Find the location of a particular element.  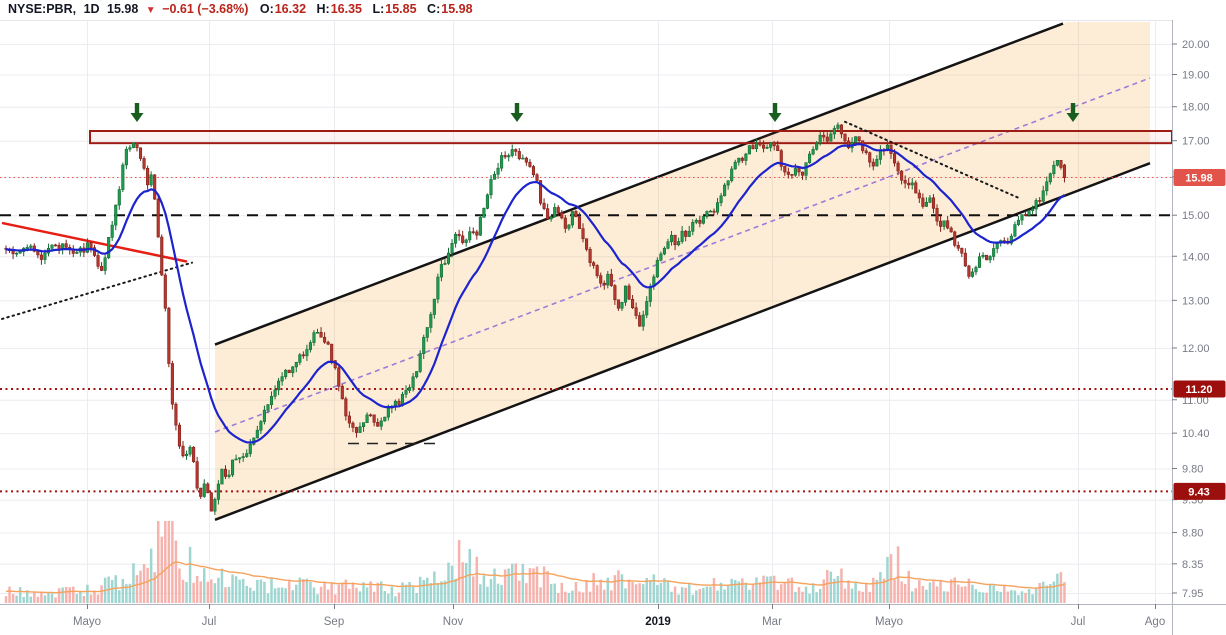

last-price-badge is located at coordinates (1199, 178).